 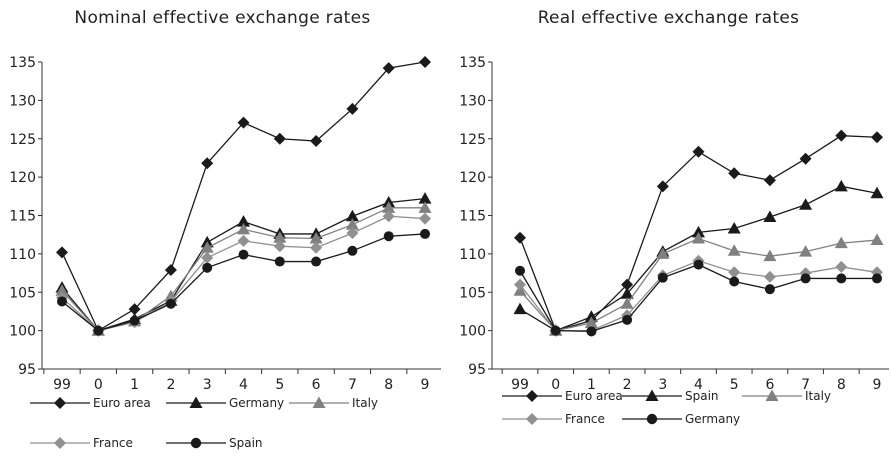 What do you see at coordinates (818, 396) in the screenshot?
I see `legend-label: Italy` at bounding box center [818, 396].